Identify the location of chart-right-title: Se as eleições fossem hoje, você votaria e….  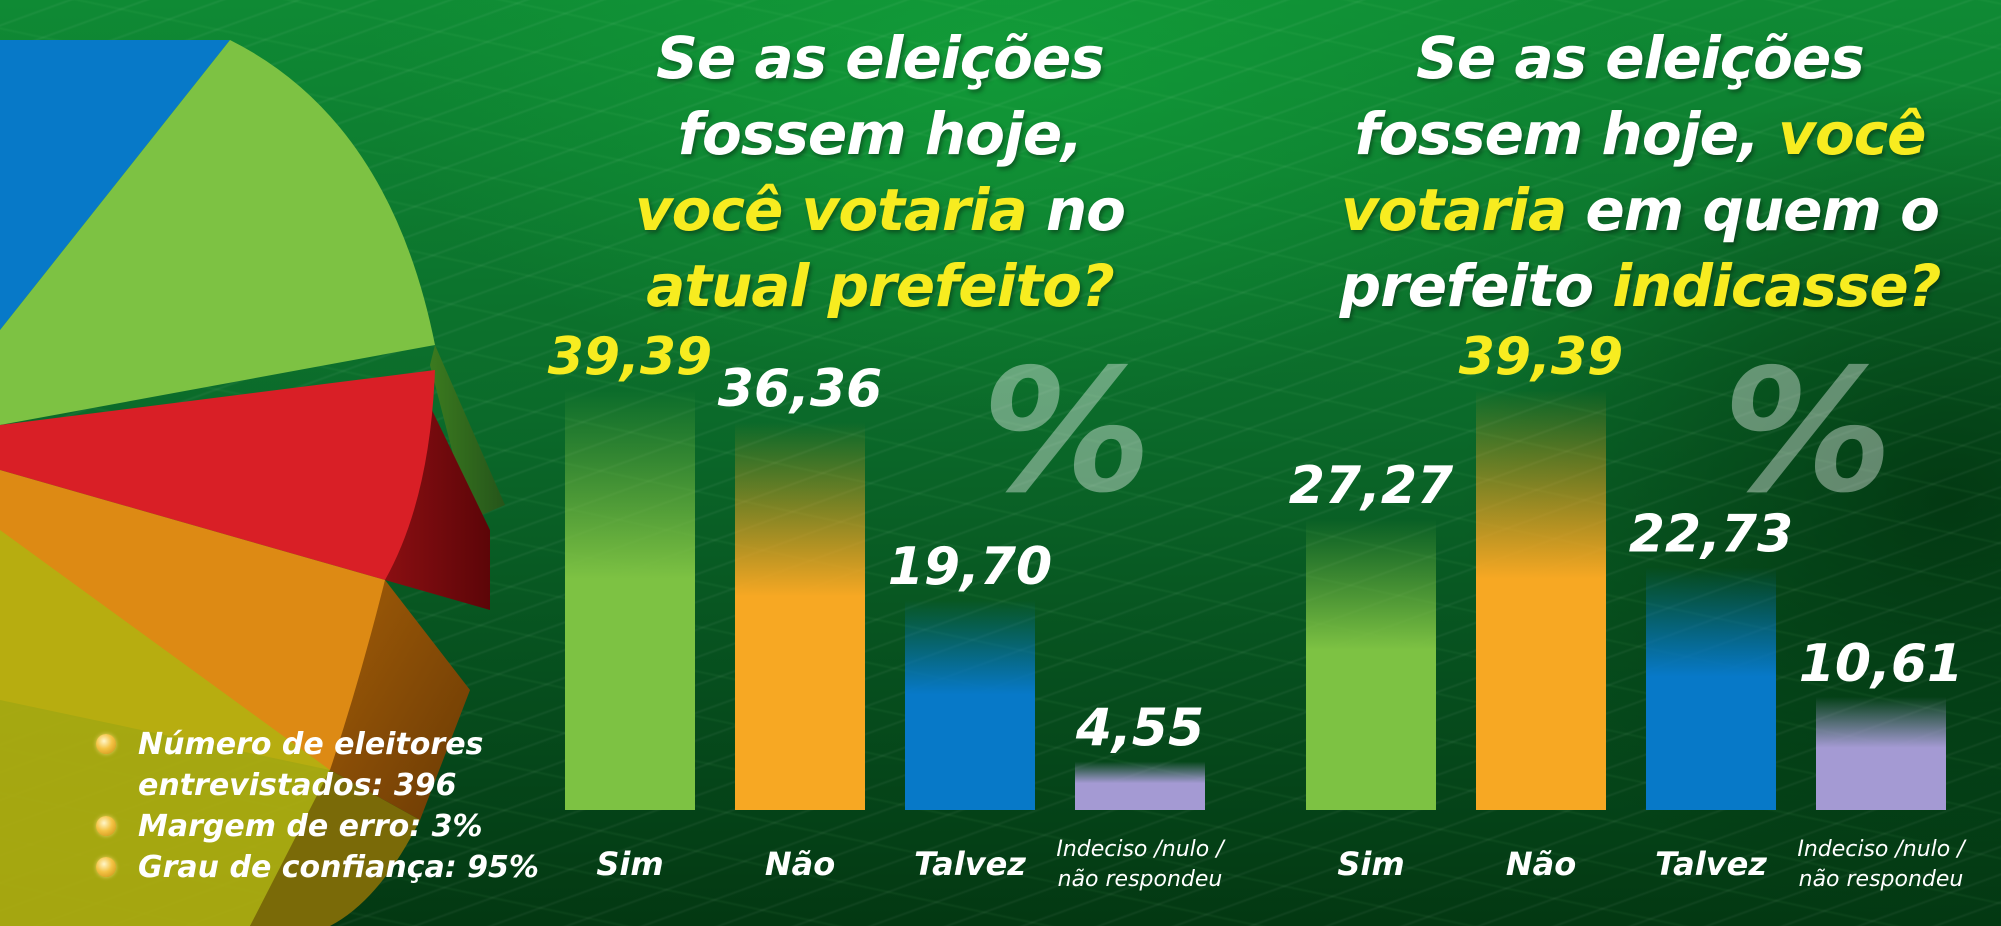
(1640, 172).